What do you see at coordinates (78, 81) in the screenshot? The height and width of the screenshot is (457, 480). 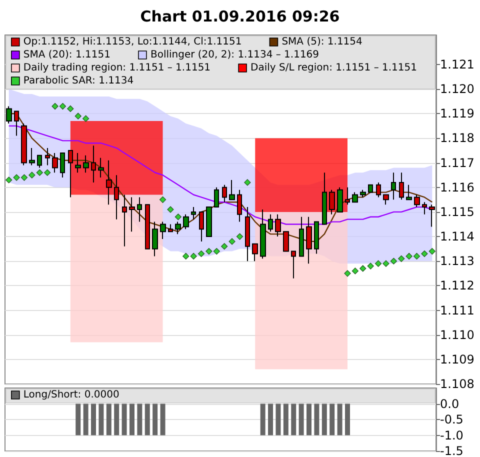 I see `legend-label: Parabolic SAR: 1.1134` at bounding box center [78, 81].